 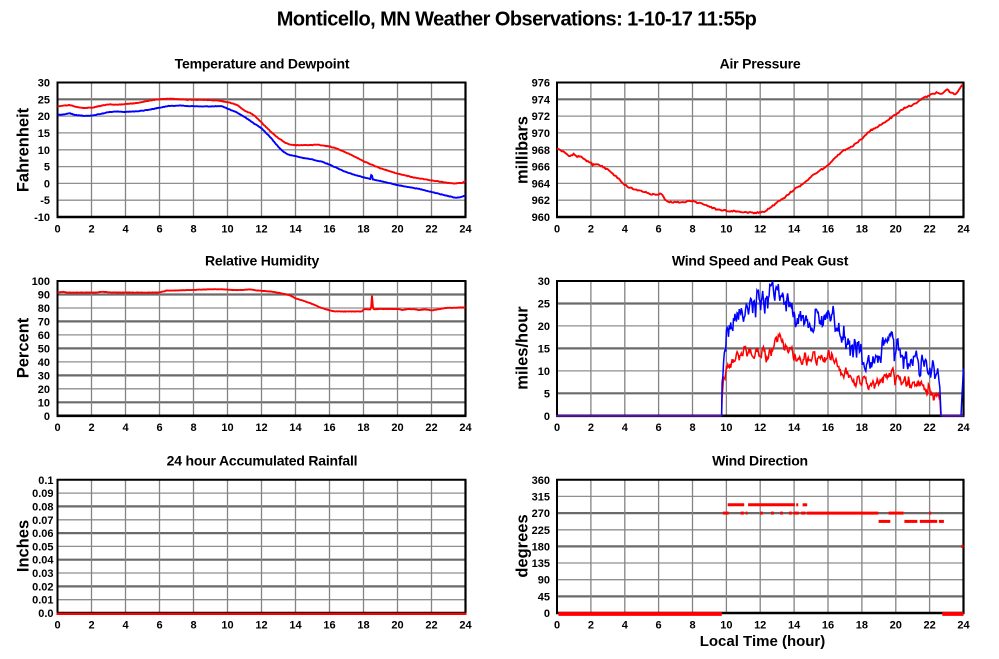 What do you see at coordinates (44, 336) in the screenshot?
I see `svg-text: 60` at bounding box center [44, 336].